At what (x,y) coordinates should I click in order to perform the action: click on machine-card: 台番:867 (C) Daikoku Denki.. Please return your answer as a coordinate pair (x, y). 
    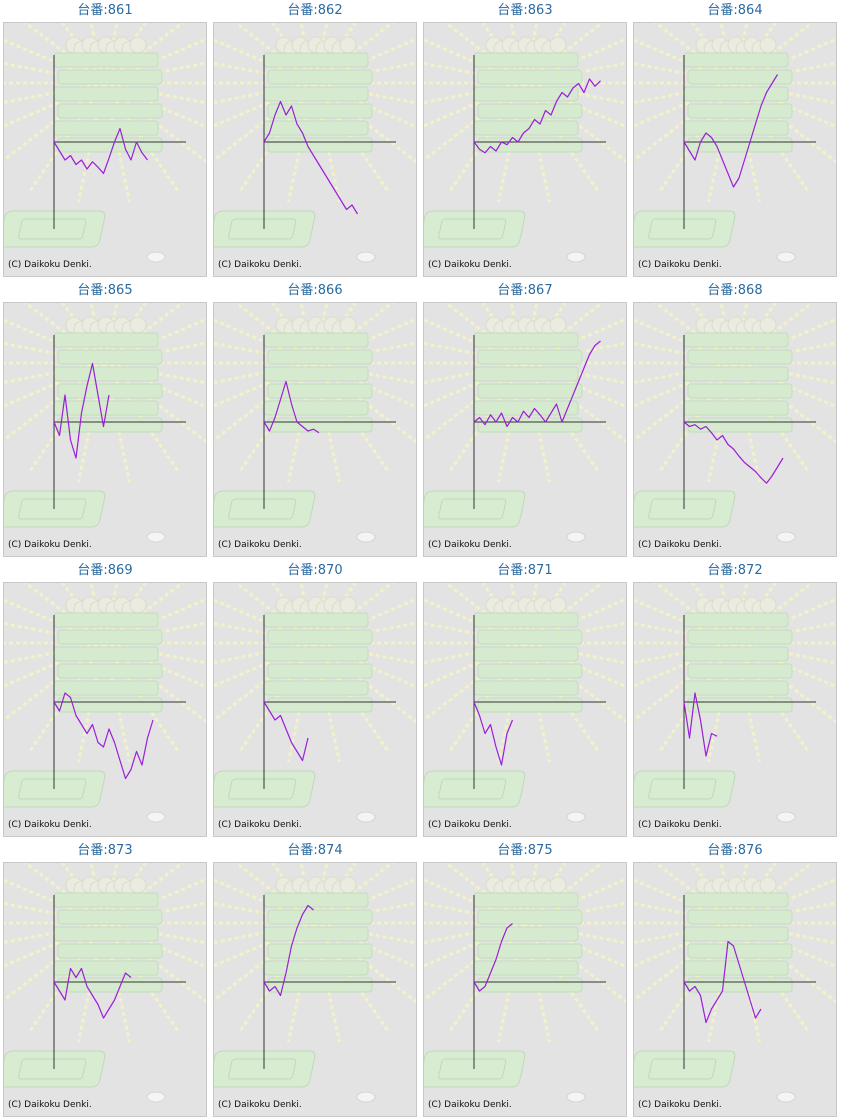
    Looking at the image, I should click on (525, 420).